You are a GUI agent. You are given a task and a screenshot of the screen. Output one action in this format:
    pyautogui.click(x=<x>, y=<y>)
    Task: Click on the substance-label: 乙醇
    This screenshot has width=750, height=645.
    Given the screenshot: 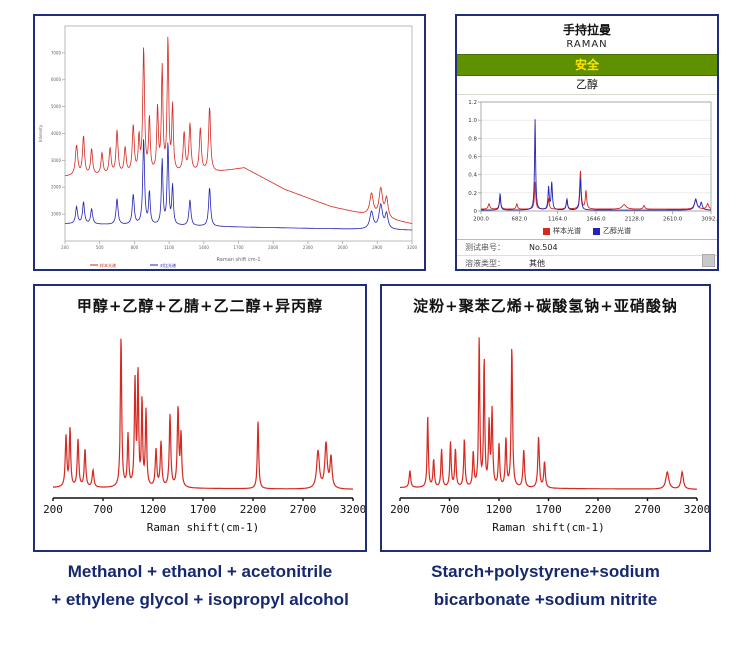 What is the action you would take?
    pyautogui.click(x=587, y=85)
    